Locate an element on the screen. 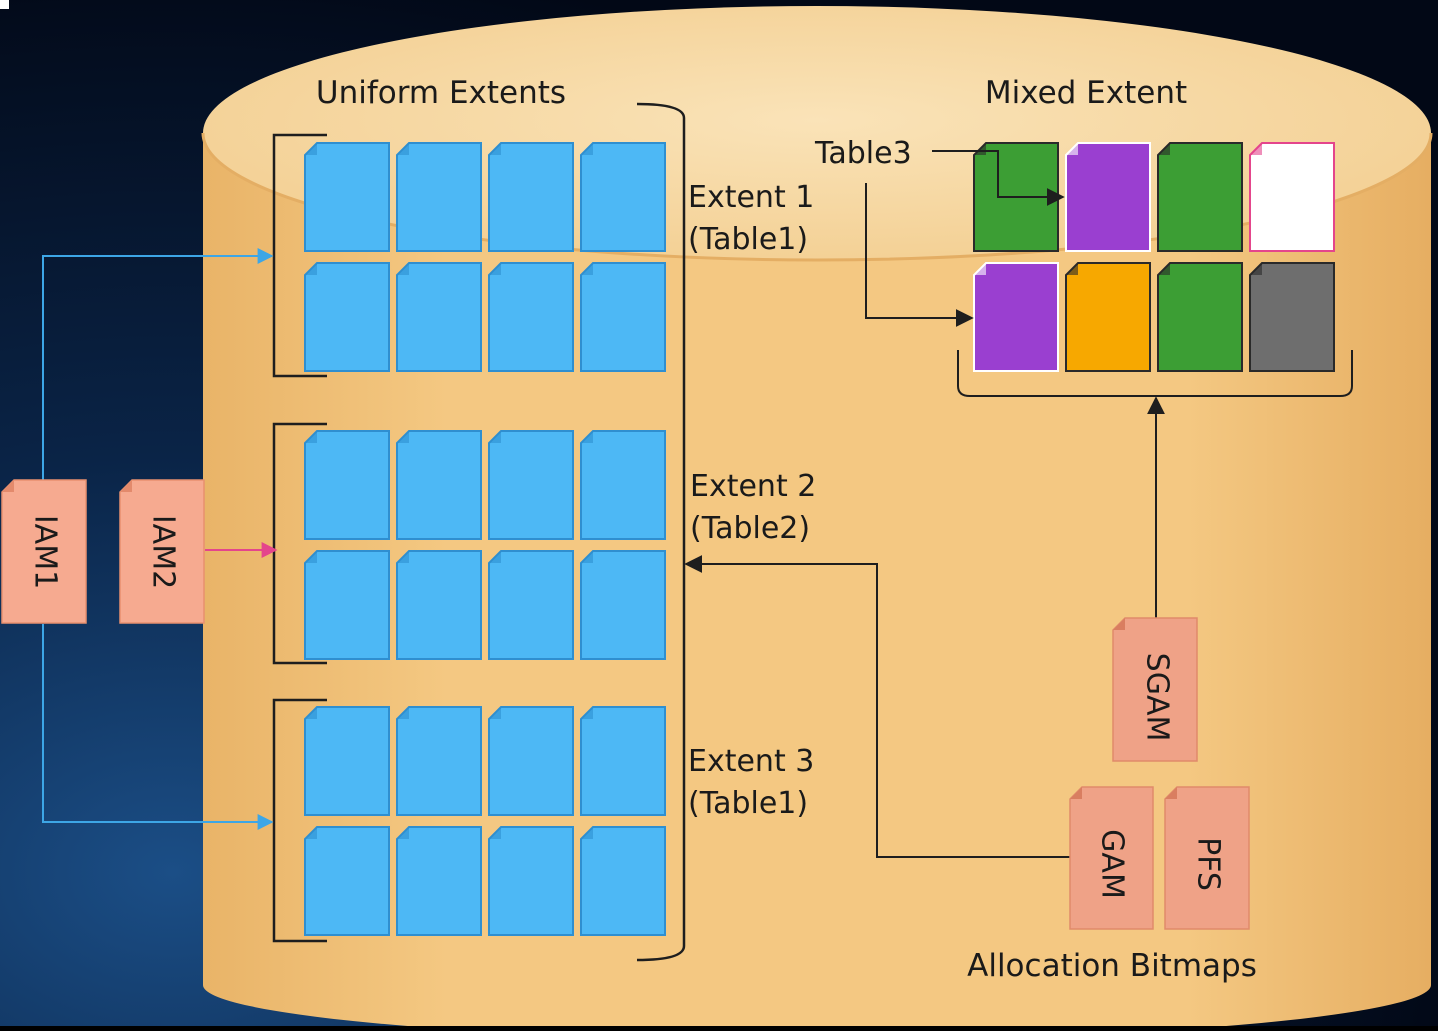 The height and width of the screenshot is (1031, 1438). mixed-extent-pages is located at coordinates (1154, 257).